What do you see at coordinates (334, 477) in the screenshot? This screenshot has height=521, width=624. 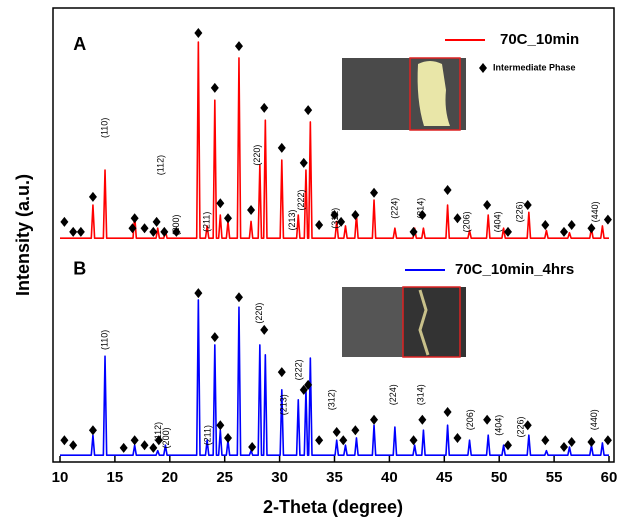 I see `x-tick-label: 35` at bounding box center [334, 477].